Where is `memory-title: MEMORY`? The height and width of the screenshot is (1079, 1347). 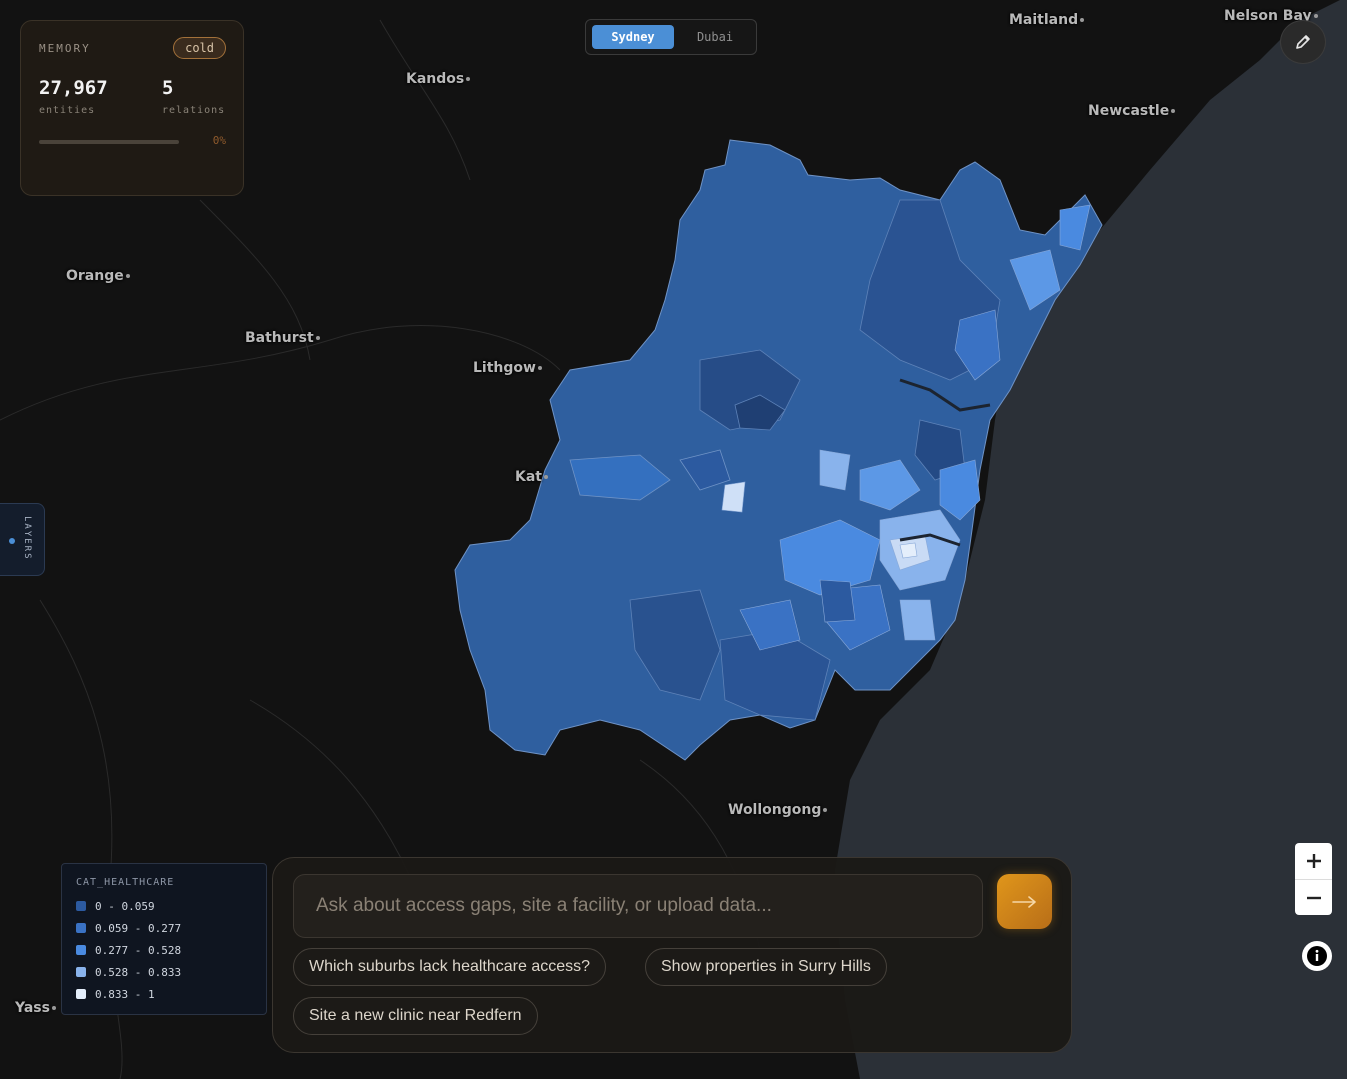 memory-title: MEMORY is located at coordinates (65, 48).